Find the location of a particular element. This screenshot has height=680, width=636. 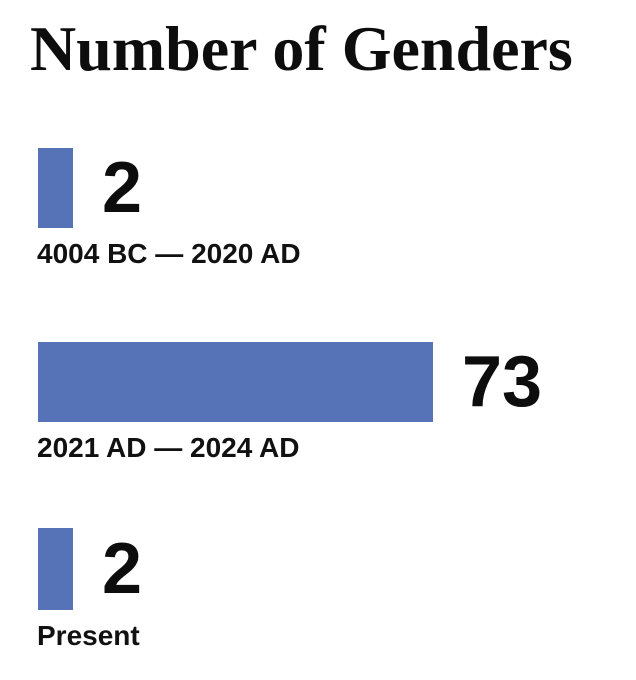

chart-title: Number of Genders is located at coordinates (301, 48).